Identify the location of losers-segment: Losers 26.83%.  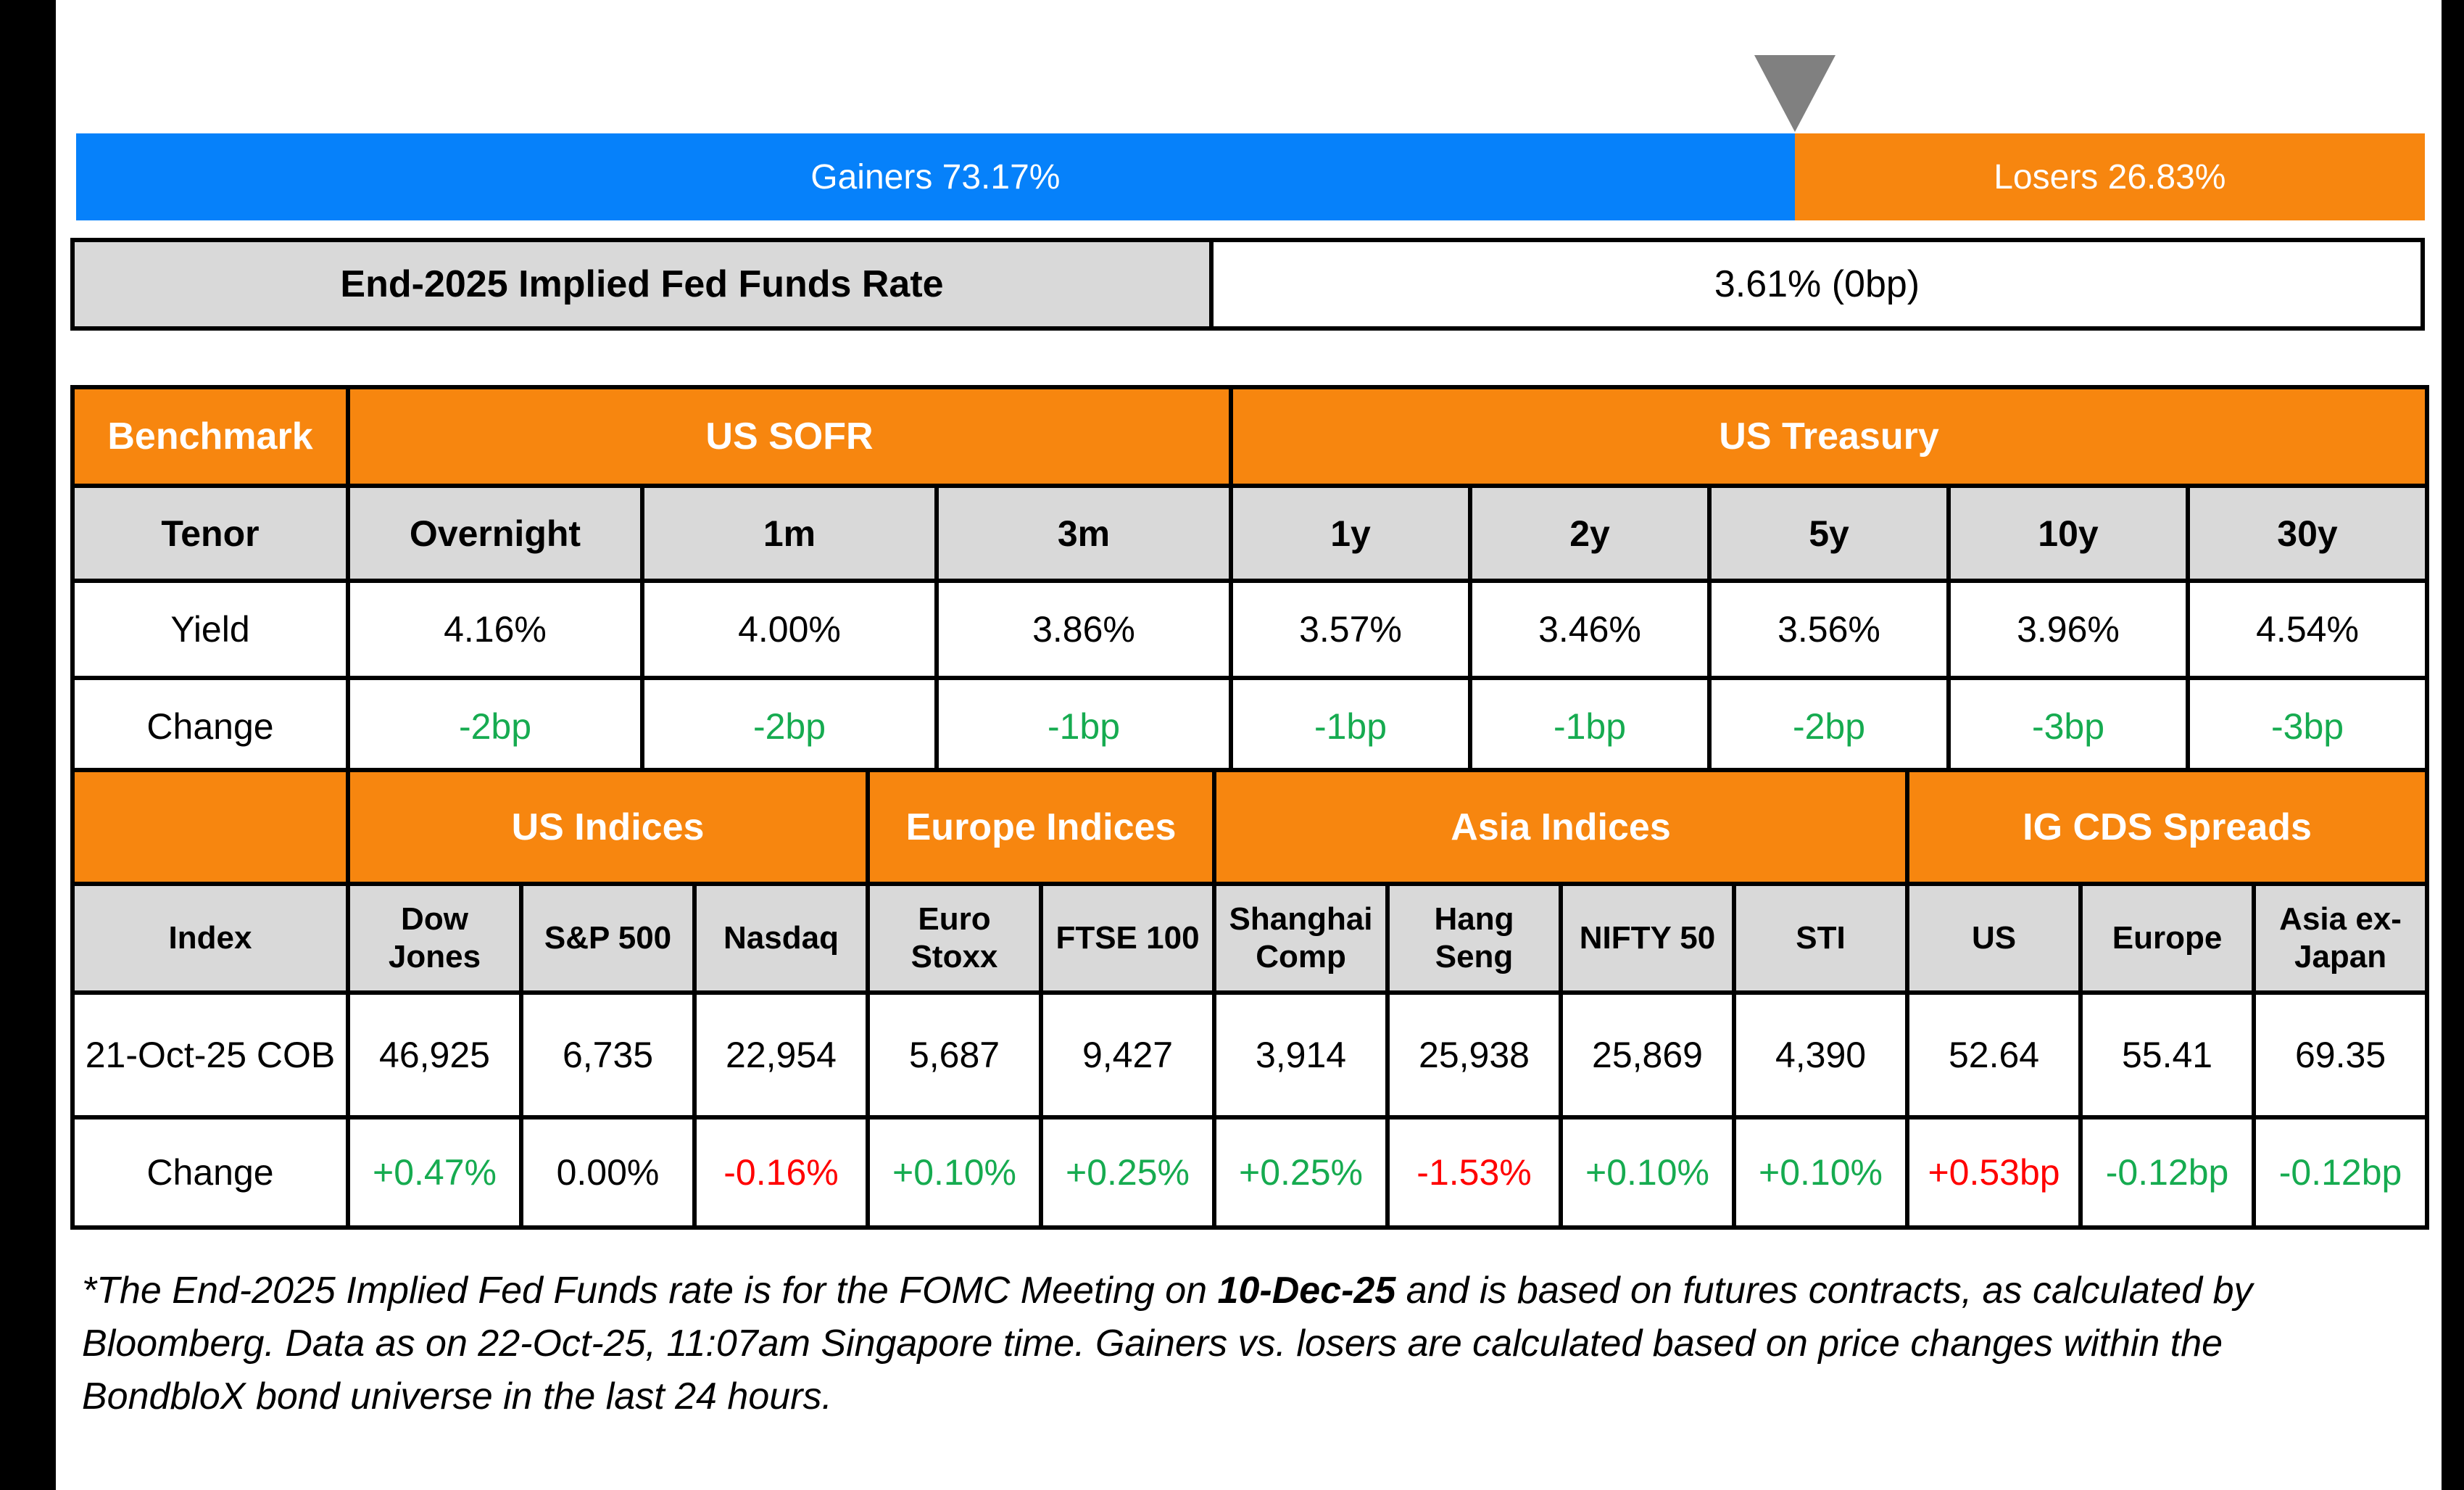
(2109, 176).